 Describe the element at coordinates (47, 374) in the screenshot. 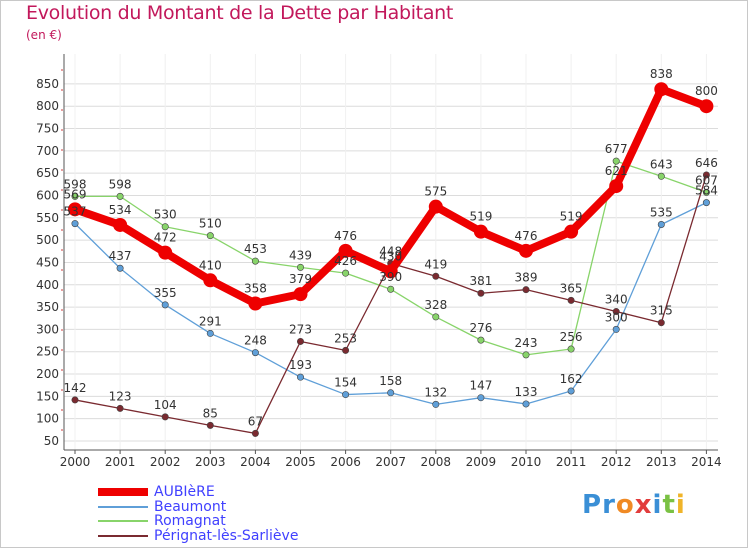

I see `y-tick-label: 200` at that location.